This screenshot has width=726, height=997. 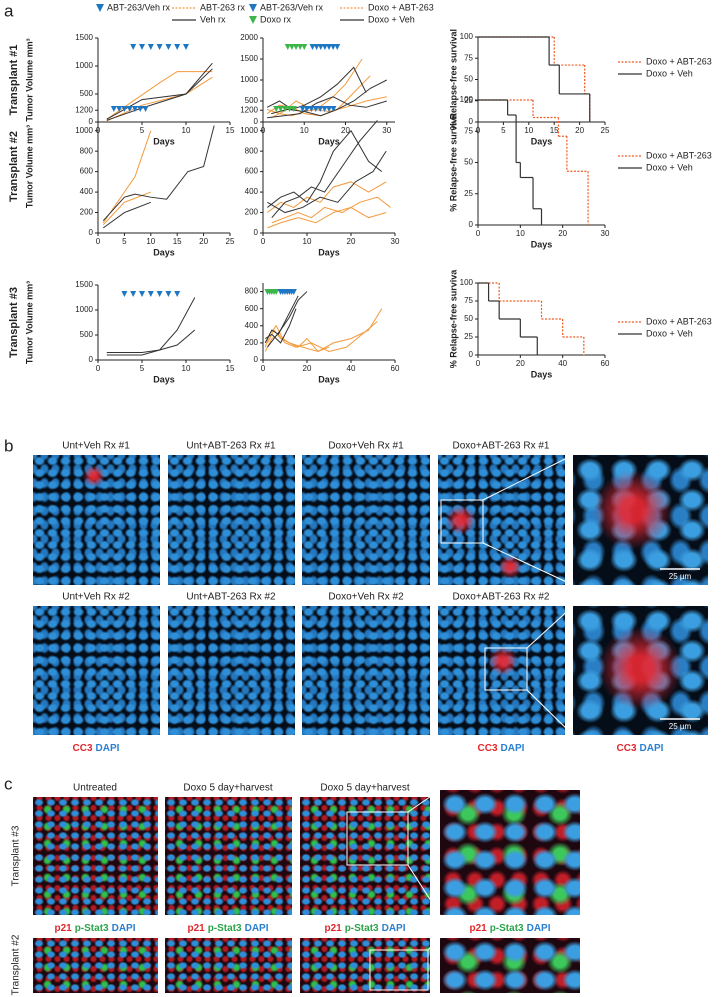 What do you see at coordinates (468, 193) in the screenshot?
I see `y-tick-label: 25` at bounding box center [468, 193].